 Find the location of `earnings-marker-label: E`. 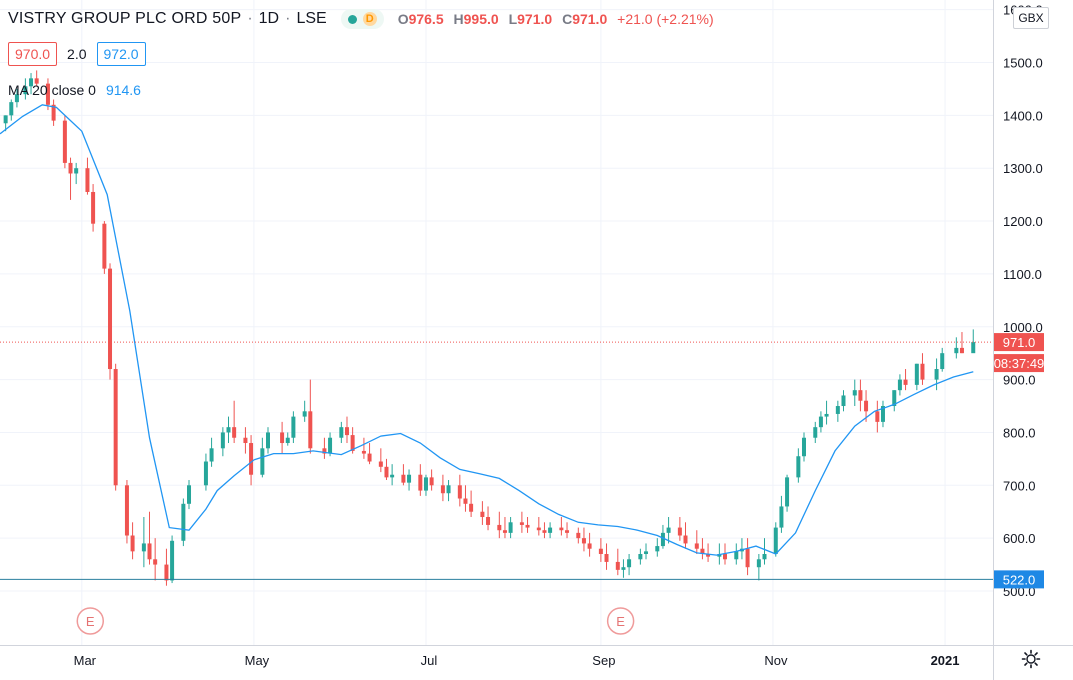

earnings-marker-label: E is located at coordinates (90, 621).